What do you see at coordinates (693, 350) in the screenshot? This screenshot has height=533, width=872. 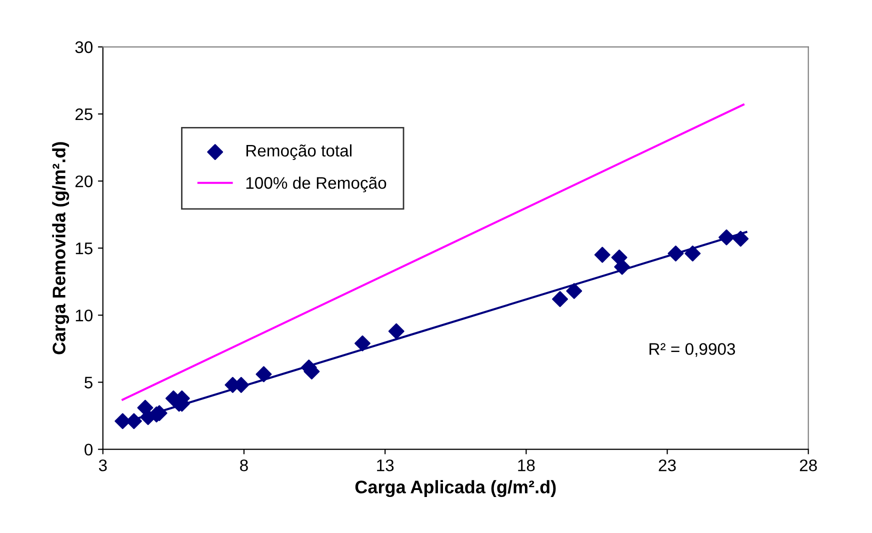 I see `annotation: R² = 0,9903` at bounding box center [693, 350].